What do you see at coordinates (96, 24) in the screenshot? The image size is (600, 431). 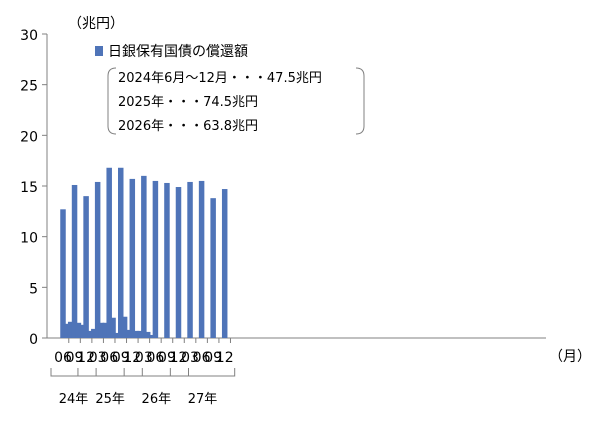 I see `y-axis-label: （兆円）` at bounding box center [96, 24].